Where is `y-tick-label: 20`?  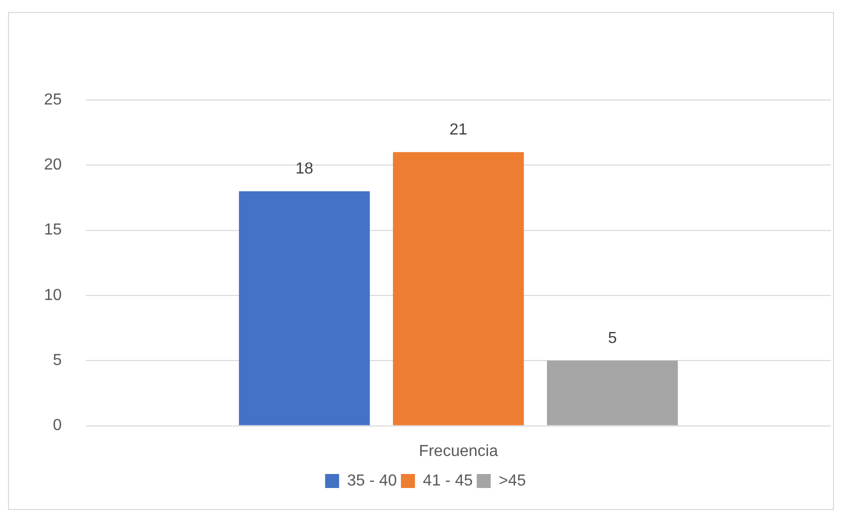
y-tick-label: 20 is located at coordinates (53, 165).